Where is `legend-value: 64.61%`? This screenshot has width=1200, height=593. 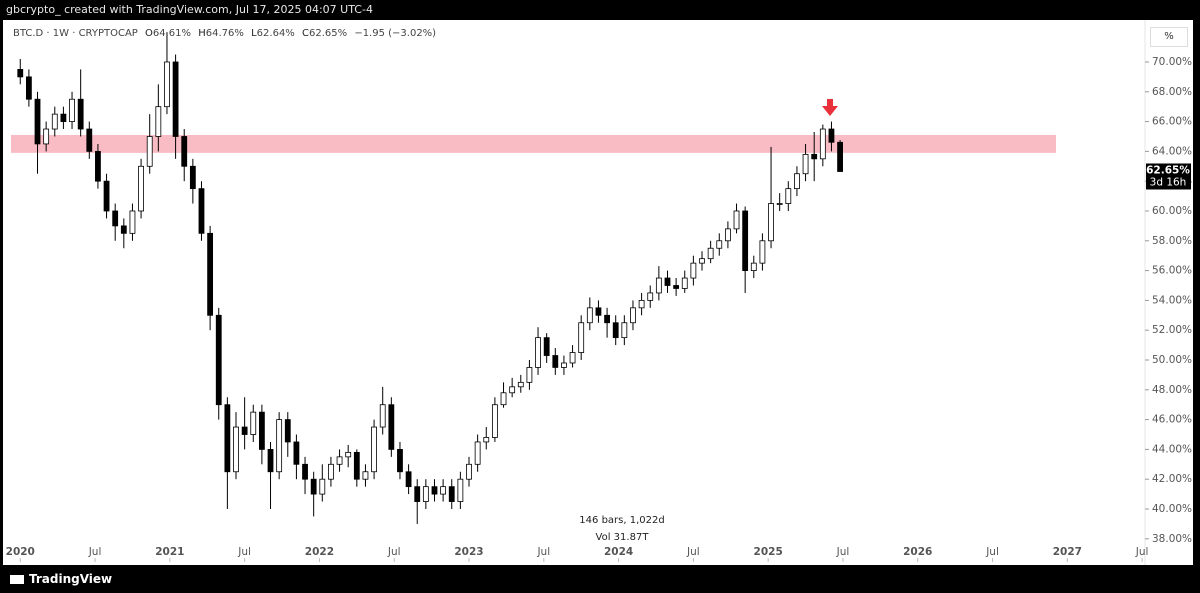 legend-value: 64.61% is located at coordinates (172, 33).